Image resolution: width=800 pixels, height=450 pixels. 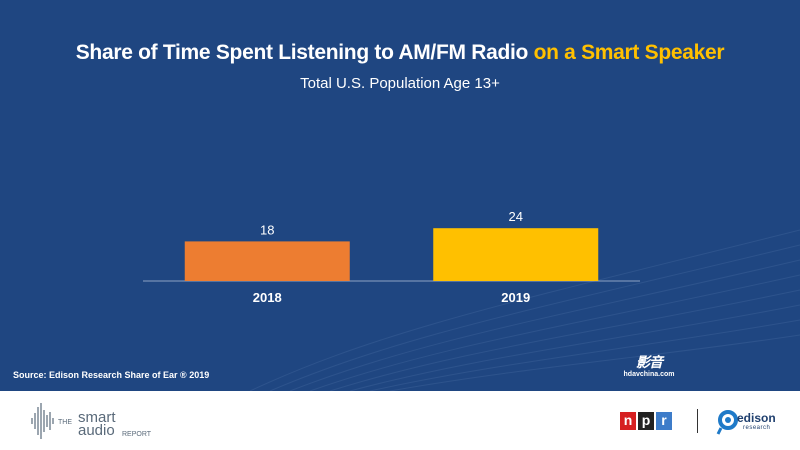 I want to click on edison-sub: research, so click(x=757, y=428).